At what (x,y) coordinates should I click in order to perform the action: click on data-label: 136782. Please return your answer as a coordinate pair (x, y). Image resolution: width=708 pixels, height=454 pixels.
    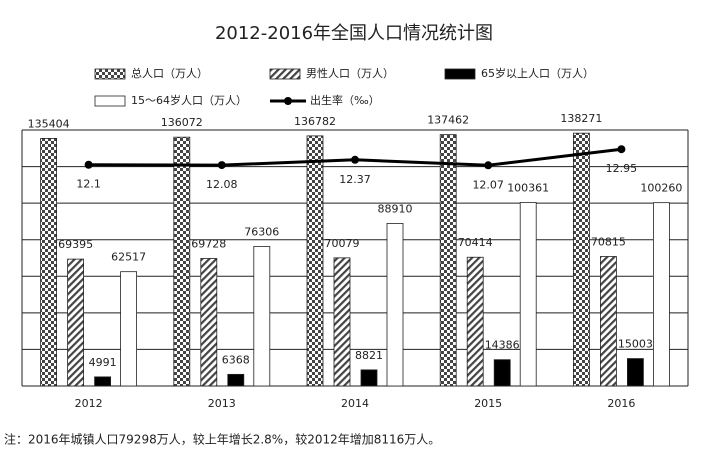
    Looking at the image, I should click on (315, 121).